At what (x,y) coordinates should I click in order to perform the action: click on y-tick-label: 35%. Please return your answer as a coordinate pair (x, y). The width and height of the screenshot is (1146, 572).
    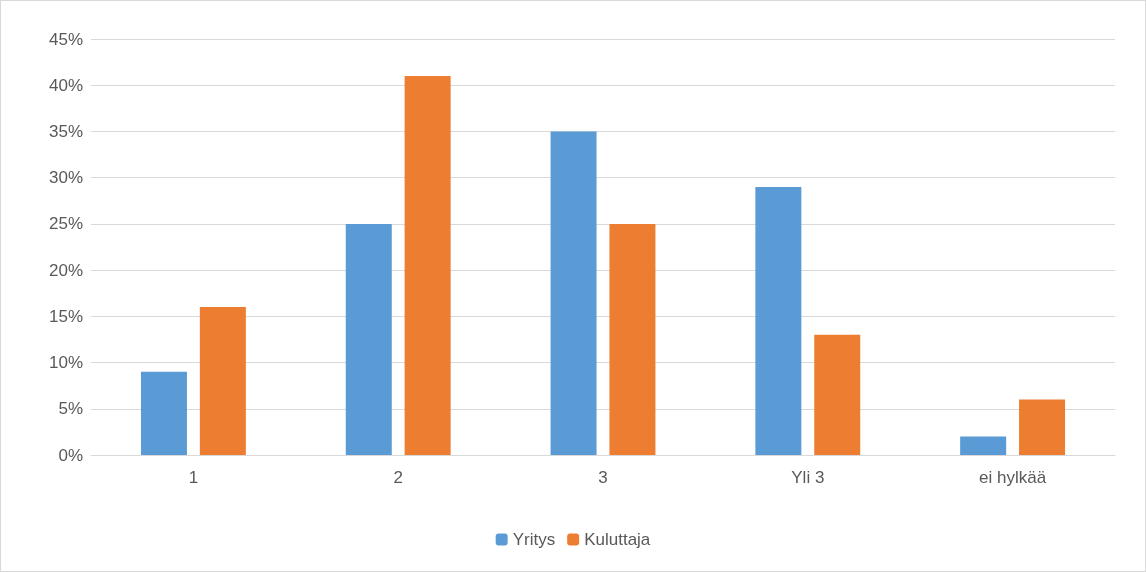
    Looking at the image, I should click on (65, 131).